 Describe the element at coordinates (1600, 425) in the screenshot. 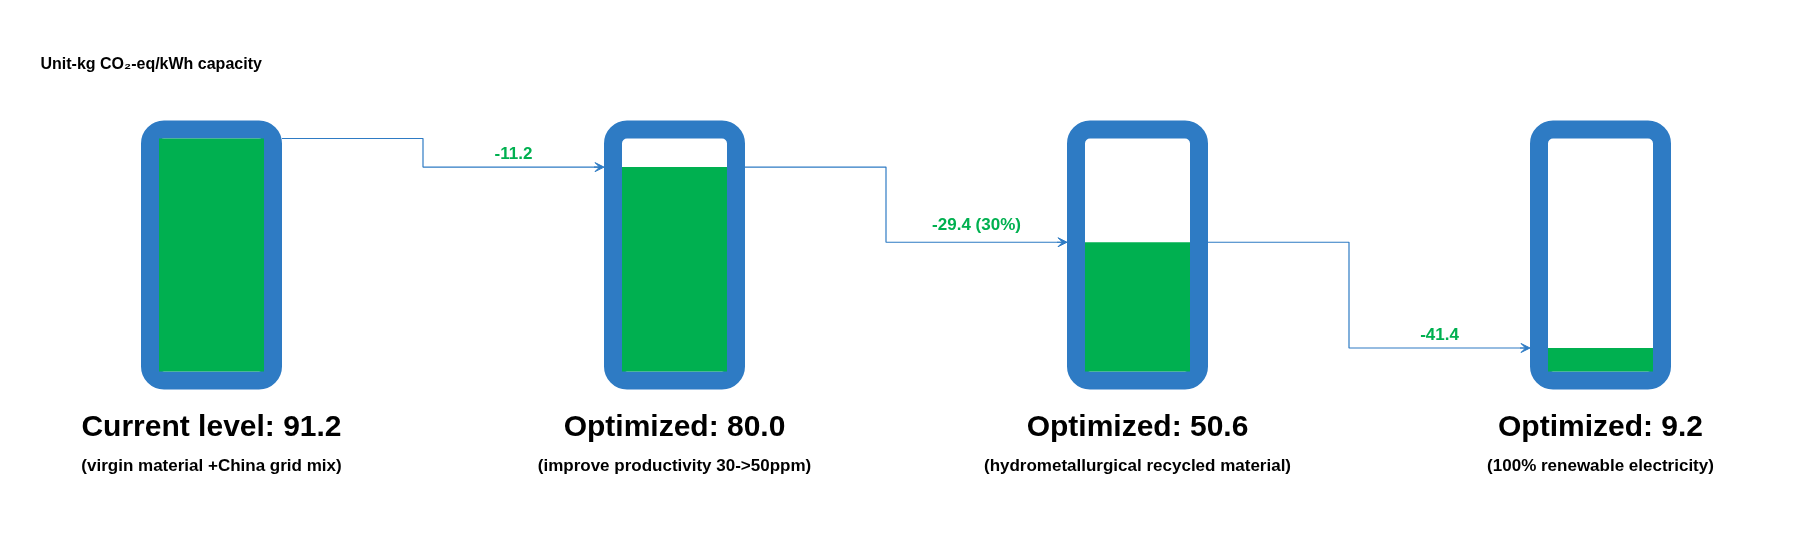

I see `data-label: Optimized: 9.2` at that location.